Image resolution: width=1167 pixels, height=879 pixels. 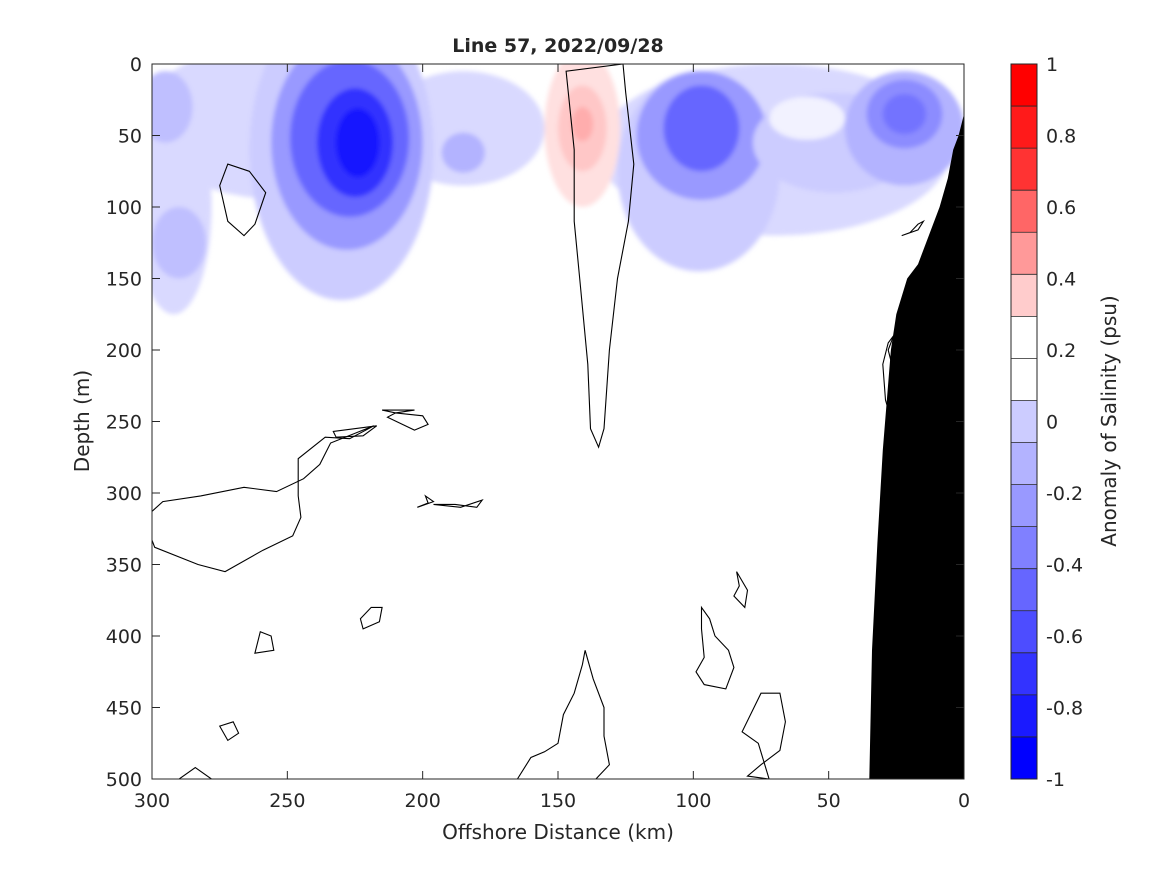 What do you see at coordinates (124, 780) in the screenshot?
I see `y-tick-label: 500` at bounding box center [124, 780].